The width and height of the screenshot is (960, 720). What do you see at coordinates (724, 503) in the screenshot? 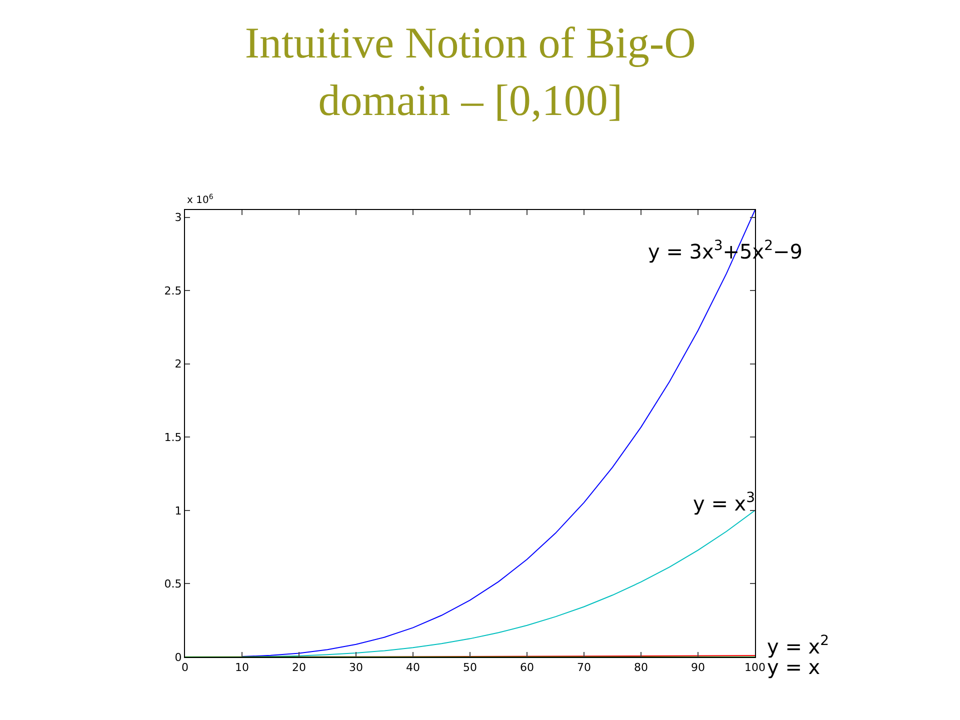
I see `series-label: y = x$^{3}$` at bounding box center [724, 503].